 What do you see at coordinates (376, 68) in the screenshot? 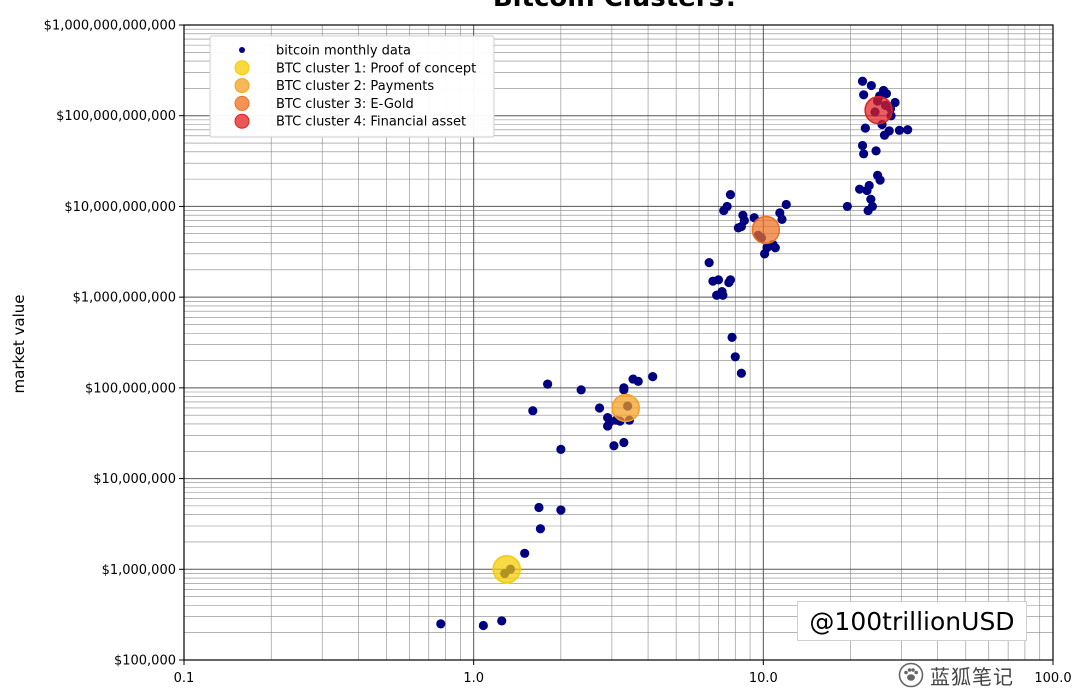
I see `legend-label: BTC cluster 1: Proof of concept` at bounding box center [376, 68].